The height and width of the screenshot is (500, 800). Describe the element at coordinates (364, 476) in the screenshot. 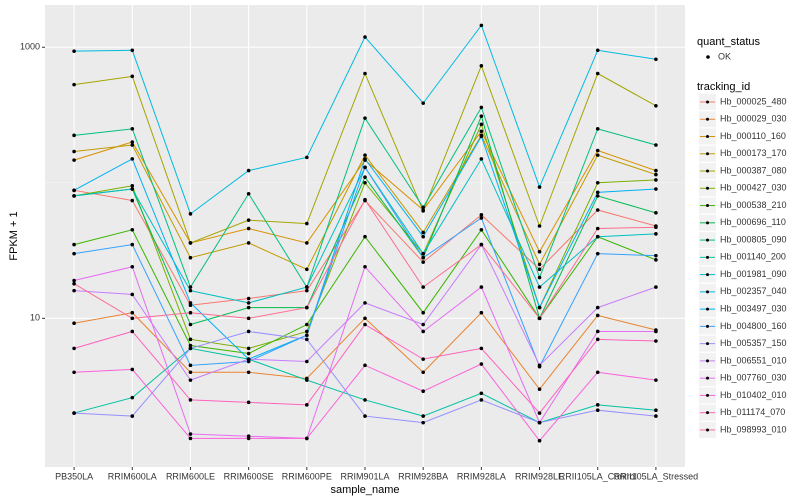

I see `x-tick-label: RRIM901LA` at that location.